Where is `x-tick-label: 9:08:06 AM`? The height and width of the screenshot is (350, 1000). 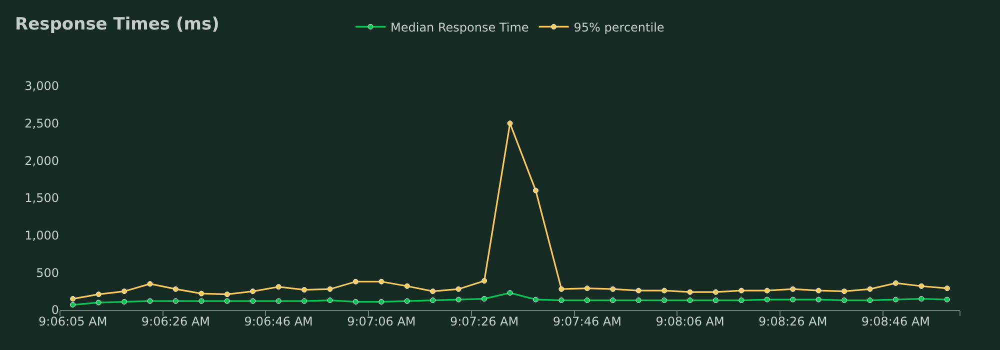
x-tick-label: 9:08:06 AM is located at coordinates (690, 321).